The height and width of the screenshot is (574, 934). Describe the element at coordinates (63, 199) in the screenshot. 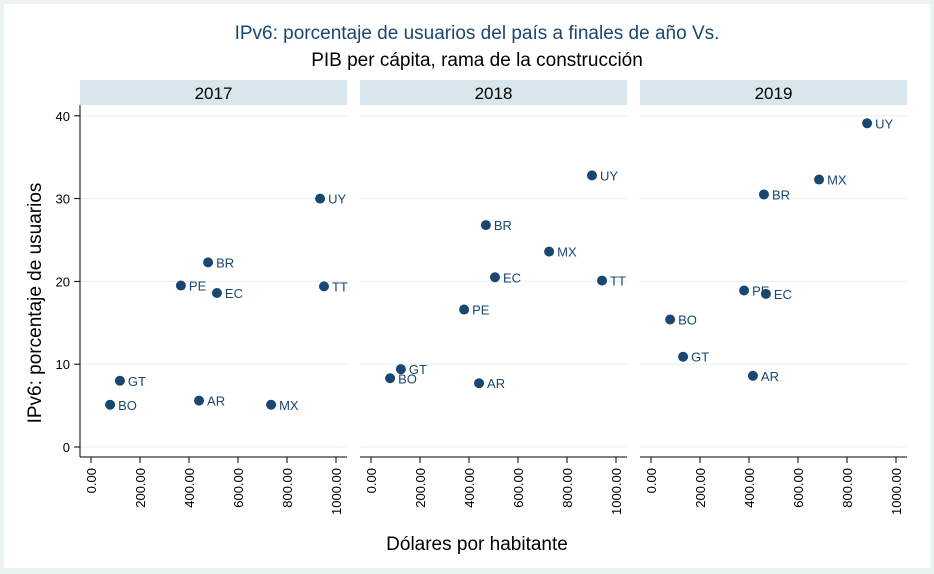

I see `y-tick-label: 30` at that location.